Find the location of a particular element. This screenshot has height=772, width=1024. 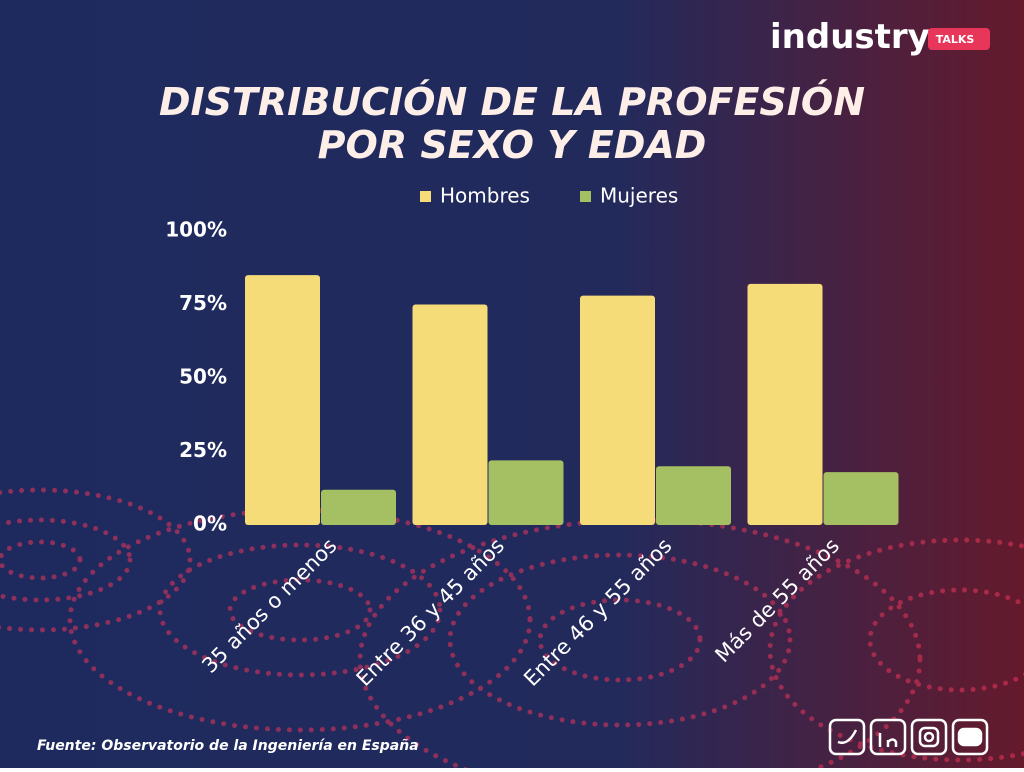

brand-badge is located at coordinates (959, 39).